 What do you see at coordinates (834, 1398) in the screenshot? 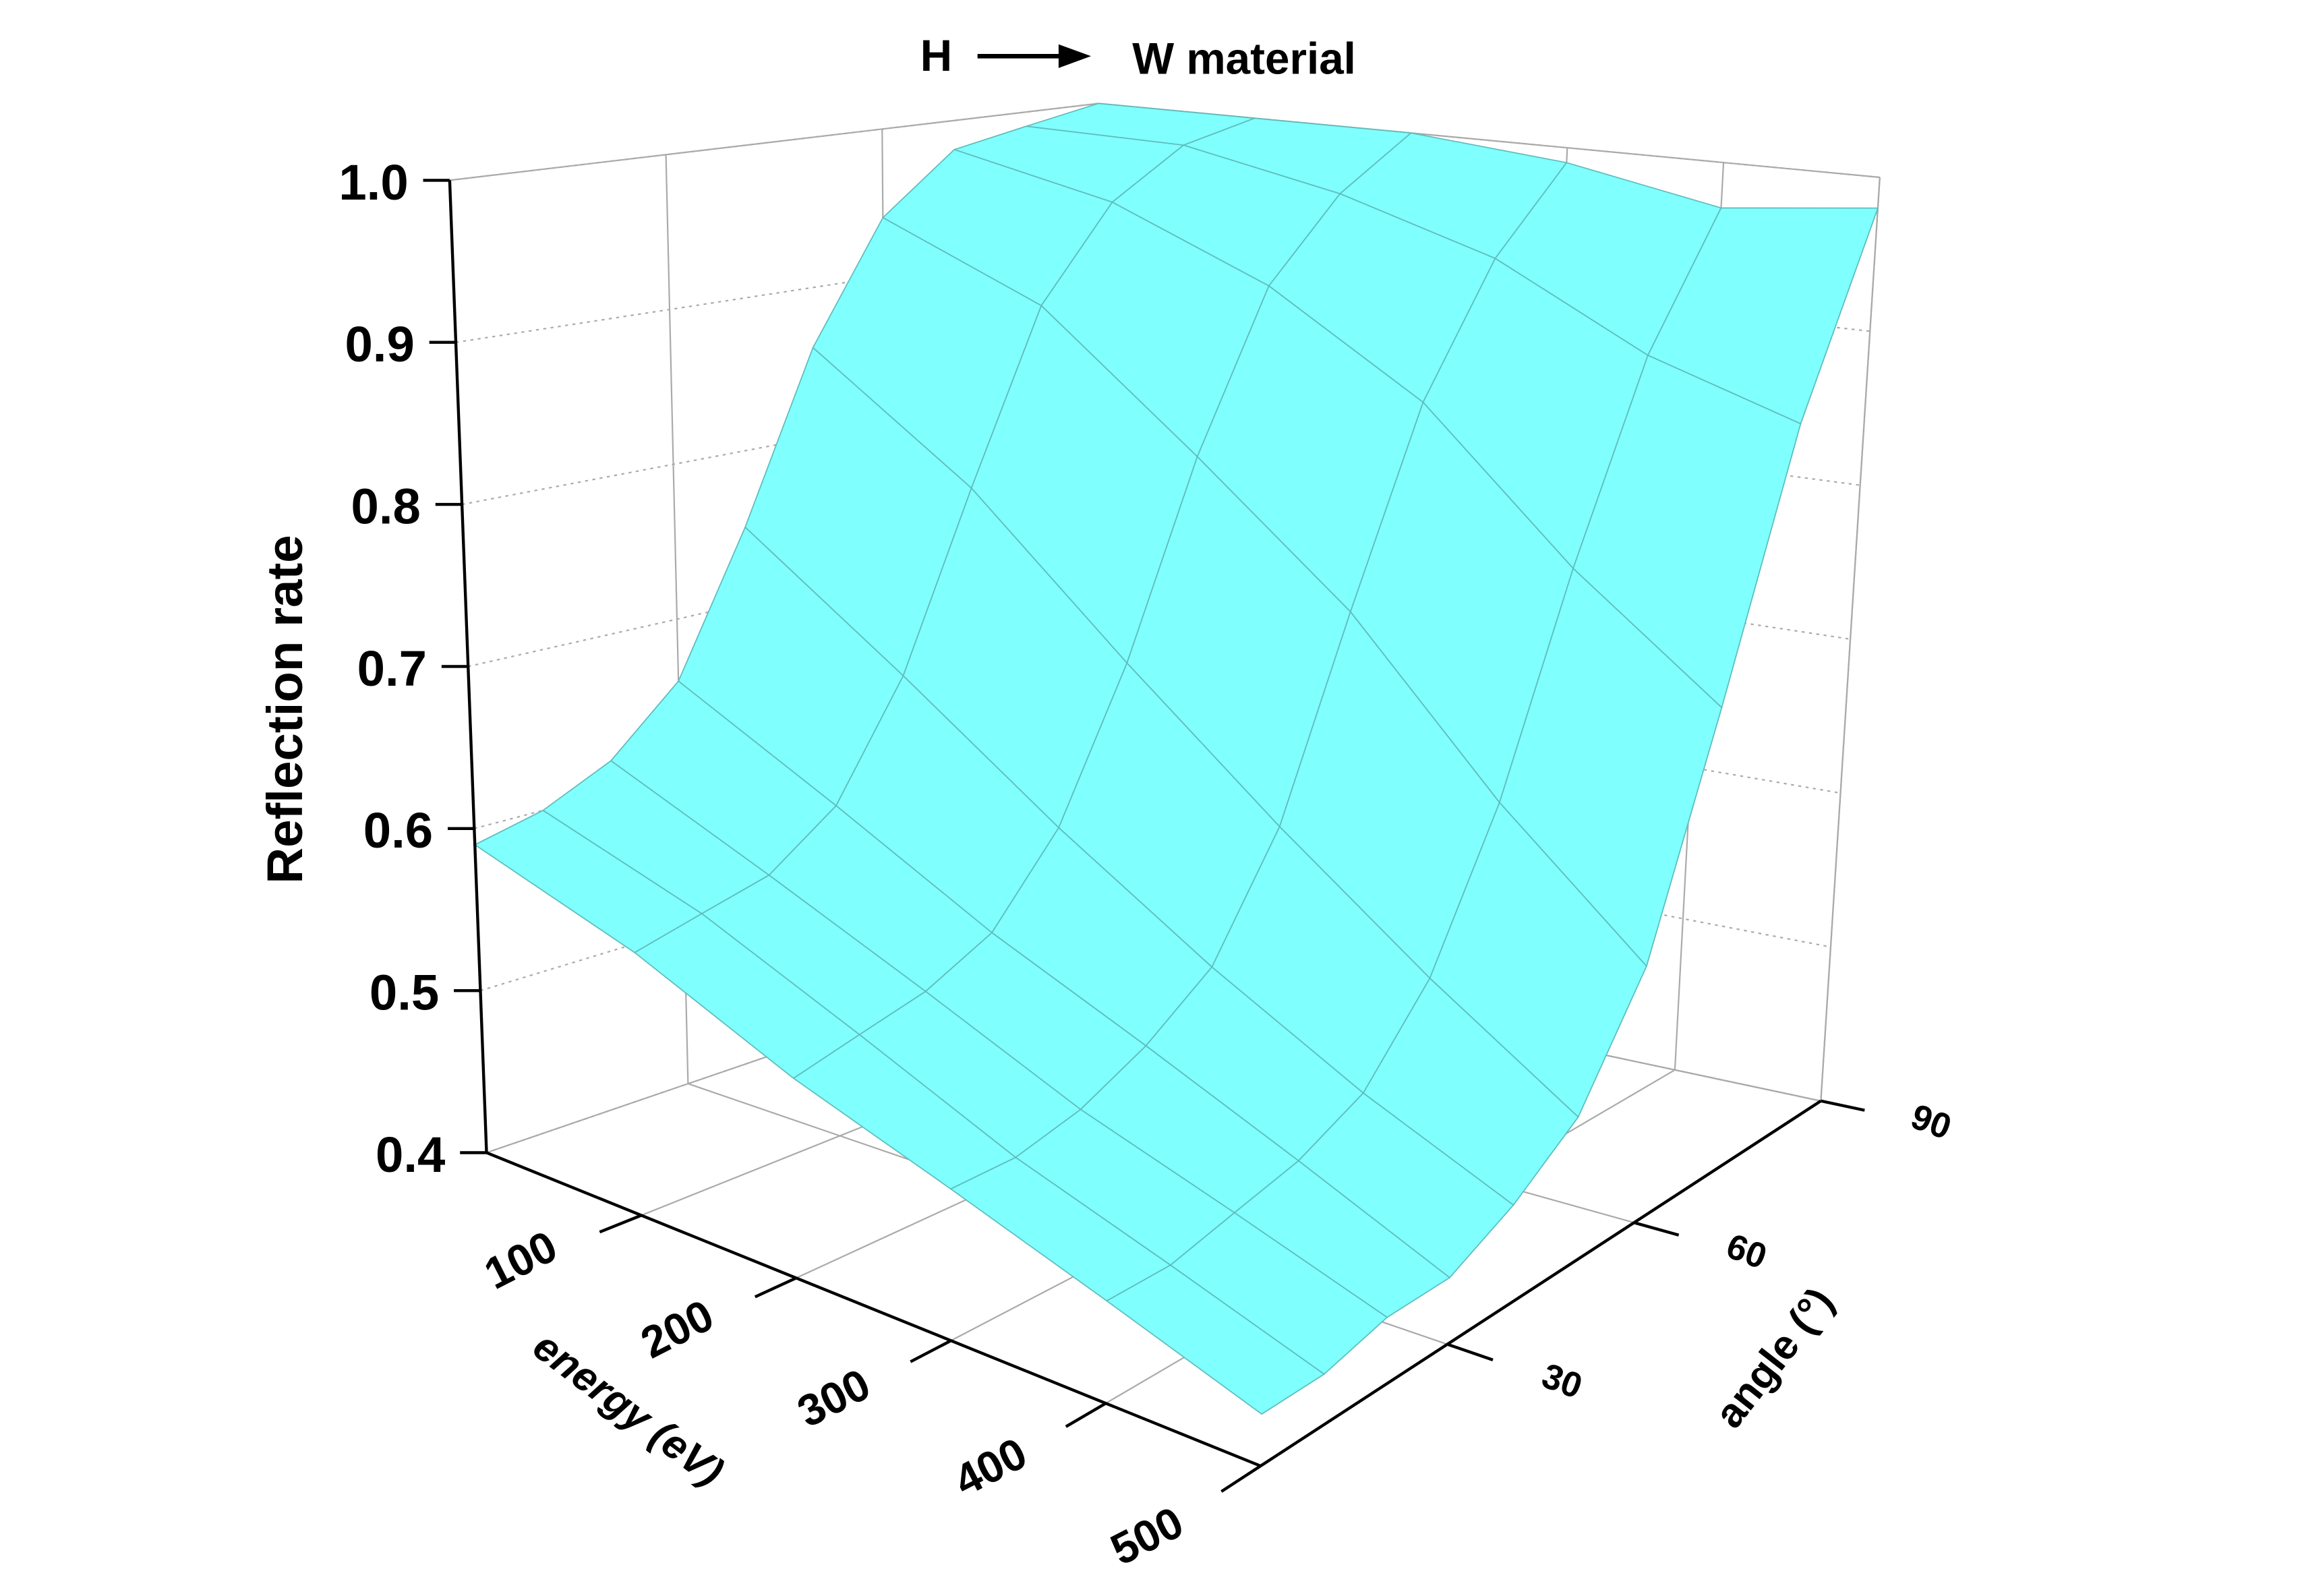
I see `x-tick-label: 300` at bounding box center [834, 1398].